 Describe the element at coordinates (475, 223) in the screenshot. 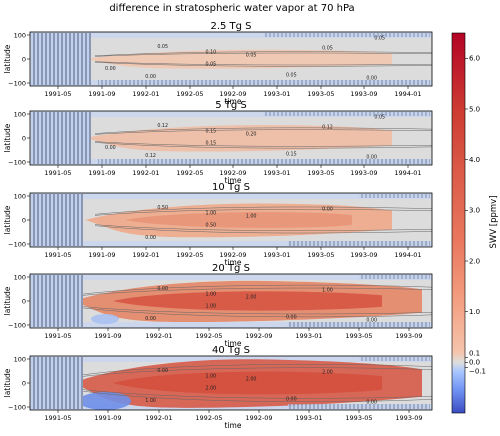

I see `colorbar: 6.0 5.0 4.0 3.0 2.0 1.0 0.1 0.0−0.1 SWV [ppmv]` at that location.